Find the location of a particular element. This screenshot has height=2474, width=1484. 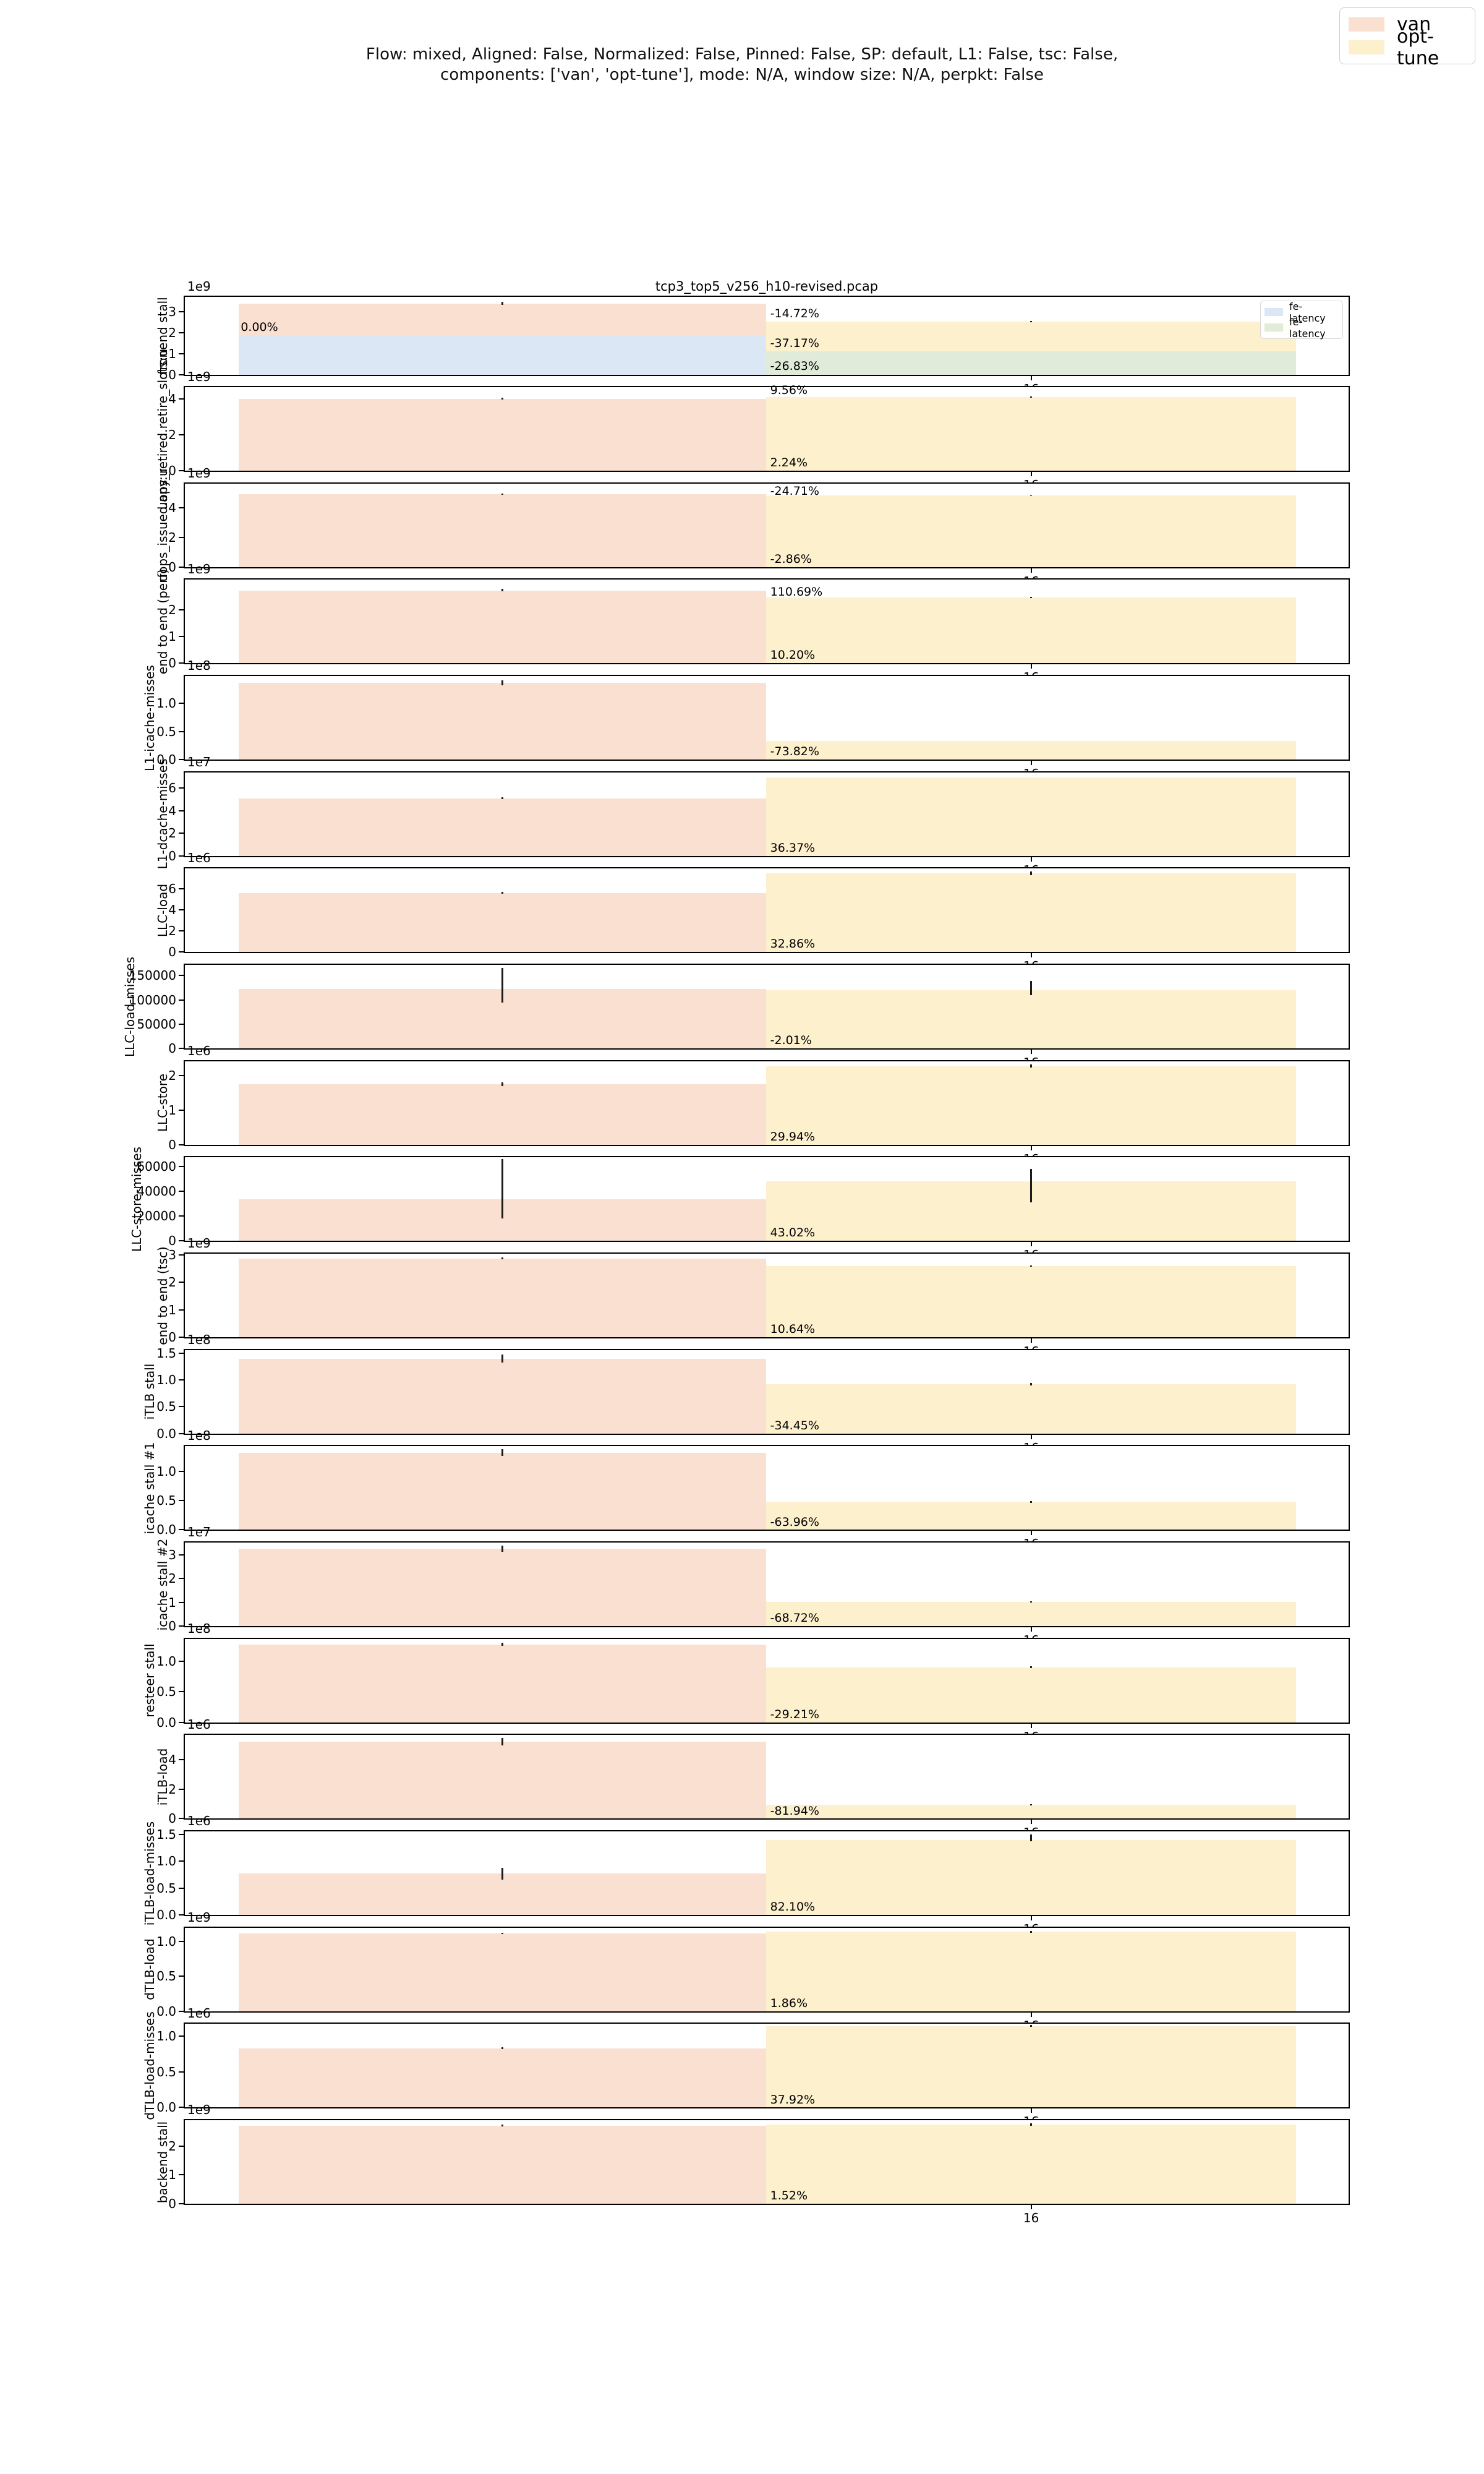

legend-label: van is located at coordinates (1414, 24).